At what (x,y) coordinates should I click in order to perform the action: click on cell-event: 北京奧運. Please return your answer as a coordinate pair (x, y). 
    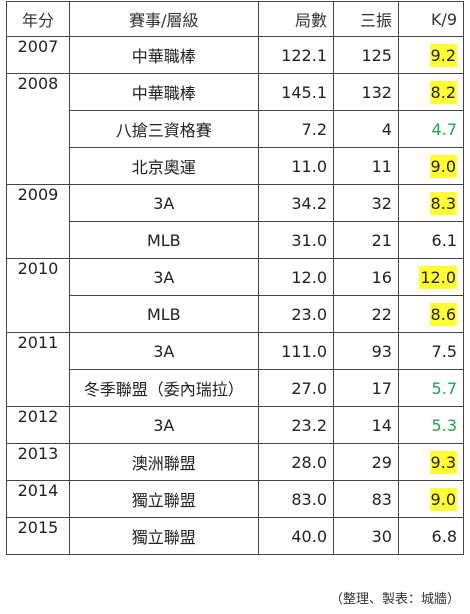
    Looking at the image, I should click on (163, 166).